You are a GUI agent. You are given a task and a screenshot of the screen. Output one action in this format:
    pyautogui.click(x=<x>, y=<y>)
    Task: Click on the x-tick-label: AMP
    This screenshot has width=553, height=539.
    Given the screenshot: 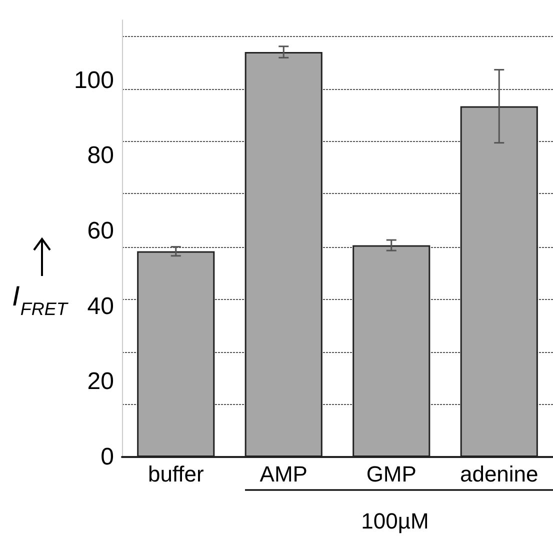 What is the action you would take?
    pyautogui.click(x=284, y=474)
    